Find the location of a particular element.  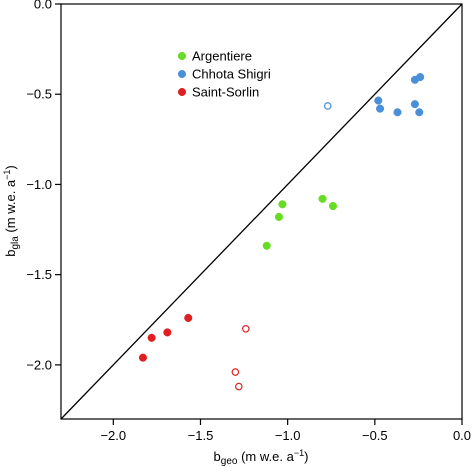

x-tick-label: −2.0 is located at coordinates (113, 435).